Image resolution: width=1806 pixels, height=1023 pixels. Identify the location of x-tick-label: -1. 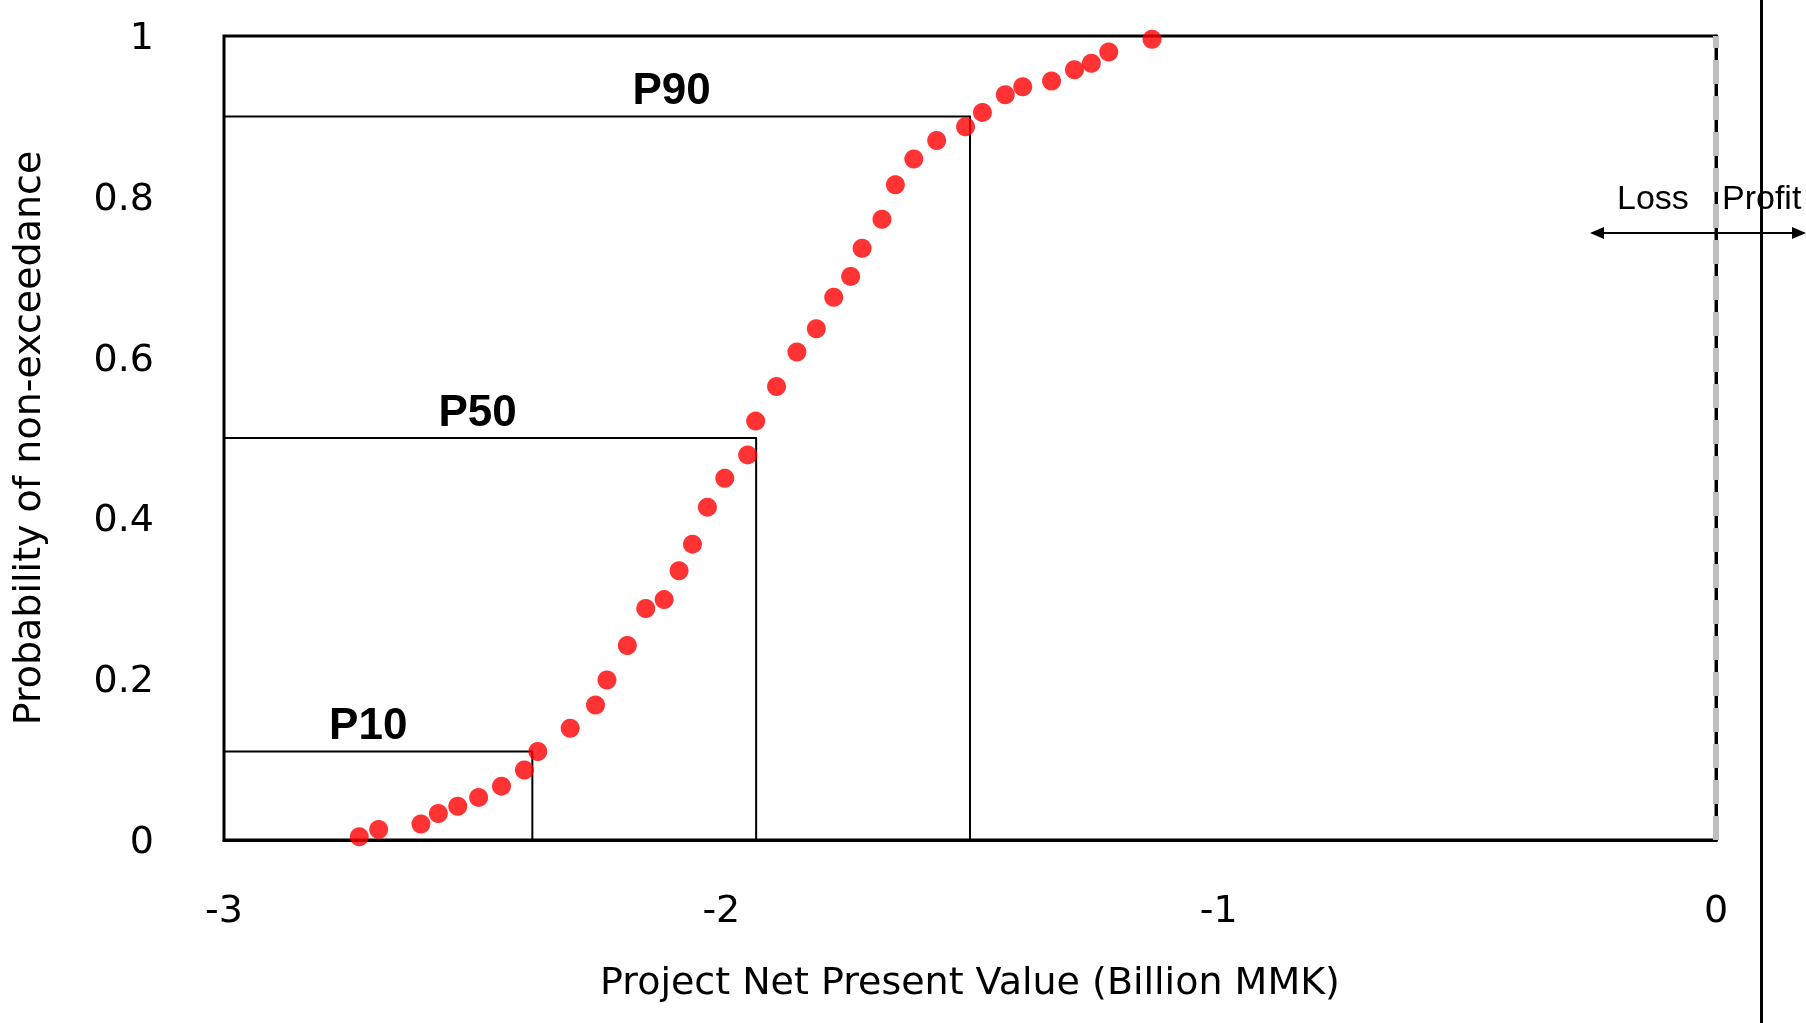
(1218, 909).